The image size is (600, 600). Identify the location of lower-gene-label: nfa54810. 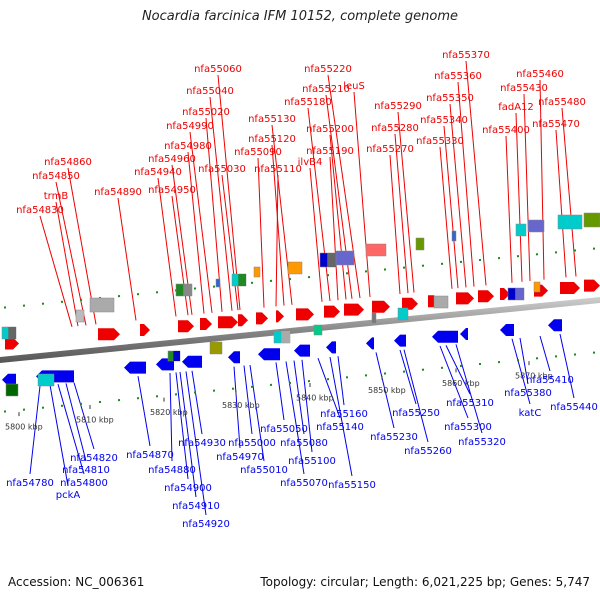
(86, 470).